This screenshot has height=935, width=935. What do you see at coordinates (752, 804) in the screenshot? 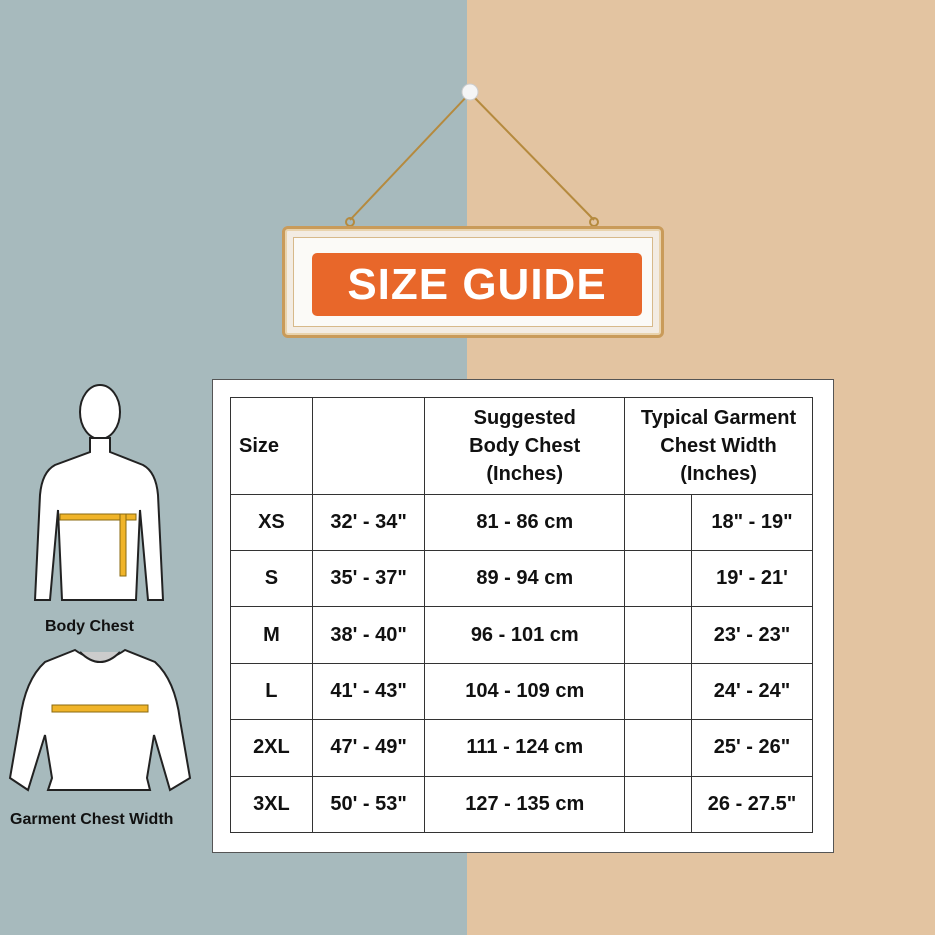
I see `garment-cell: 26 - 27.5"` at bounding box center [752, 804].